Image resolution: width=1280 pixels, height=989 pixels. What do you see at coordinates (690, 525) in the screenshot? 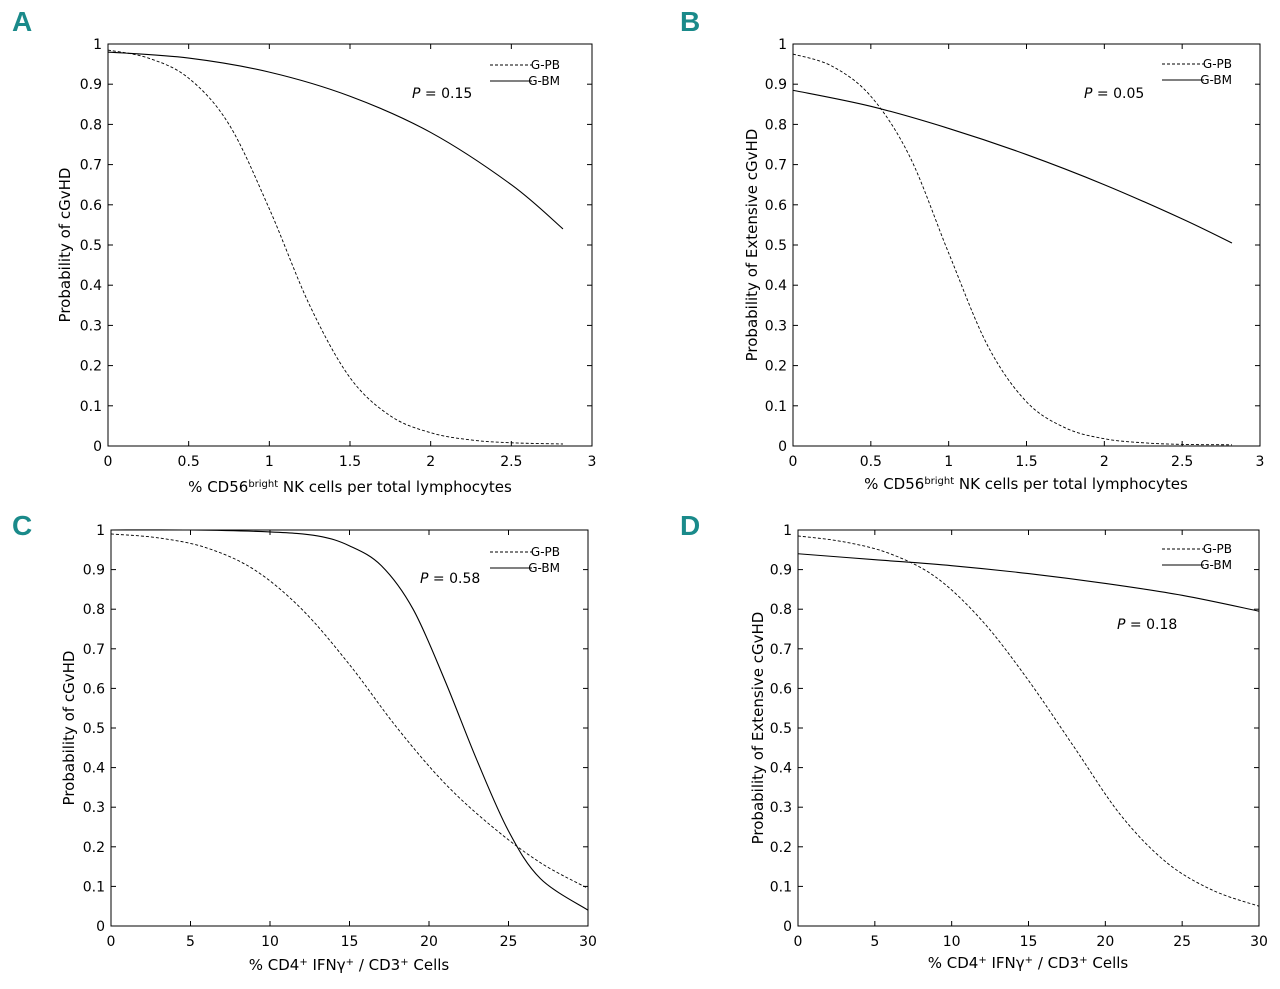
I see `panel-letter: D` at bounding box center [690, 525].